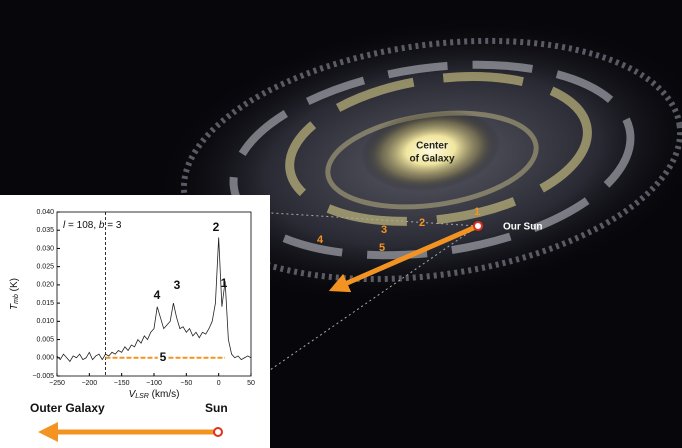  I want to click on y-axis-label: Tmb (K), so click(14, 294).